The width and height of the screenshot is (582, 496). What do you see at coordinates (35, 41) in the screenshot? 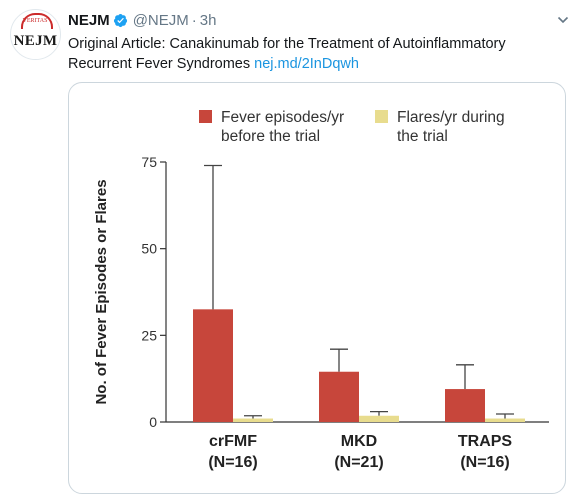
I see `avatar-logo-text: NEJM` at bounding box center [35, 41].